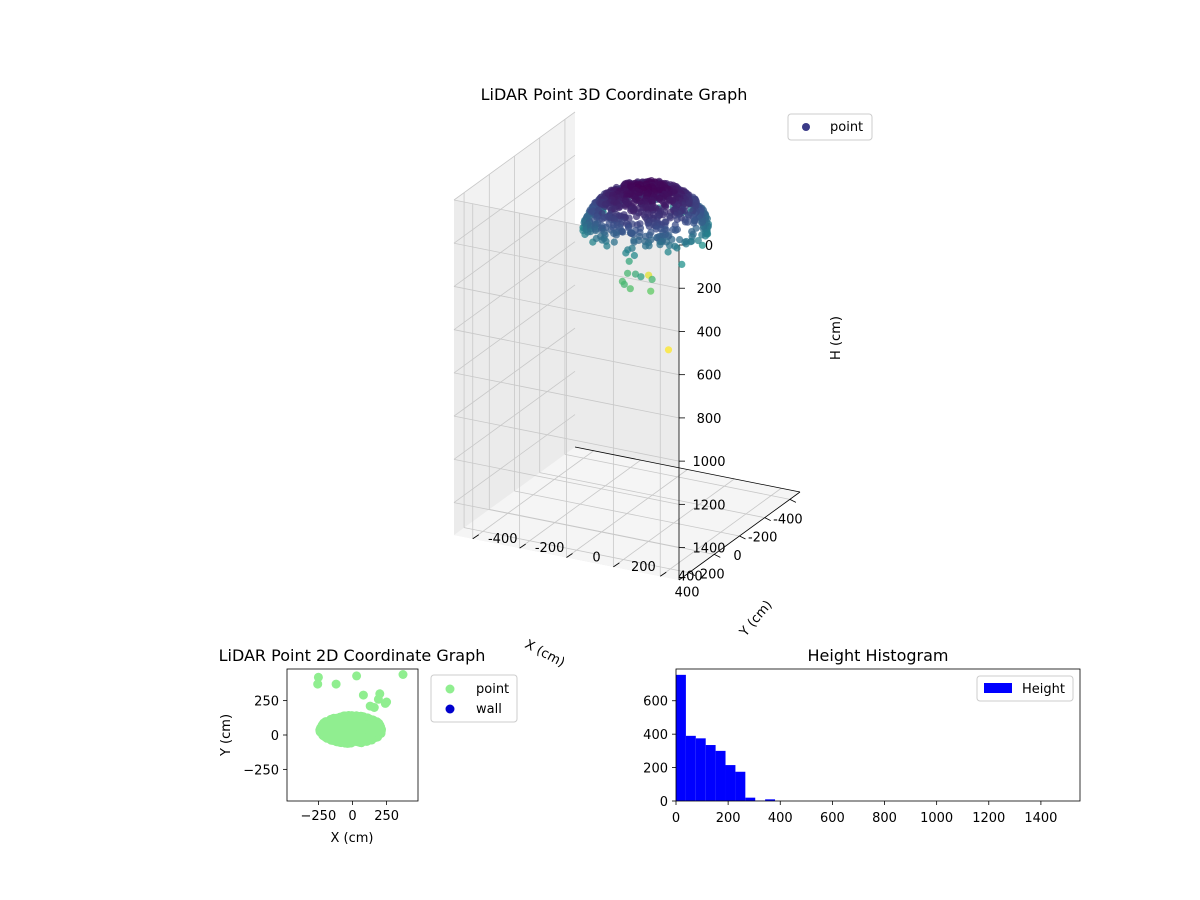 This screenshot has width=1200, height=900. What do you see at coordinates (755, 619) in the screenshot?
I see `y-axis-label-3d: Y (cm)` at bounding box center [755, 619].